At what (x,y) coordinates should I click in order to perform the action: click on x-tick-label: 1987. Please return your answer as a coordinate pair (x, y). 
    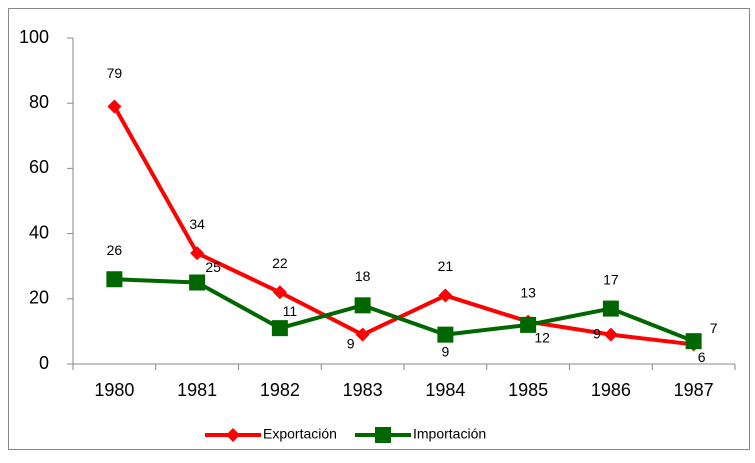
    Looking at the image, I should click on (694, 390).